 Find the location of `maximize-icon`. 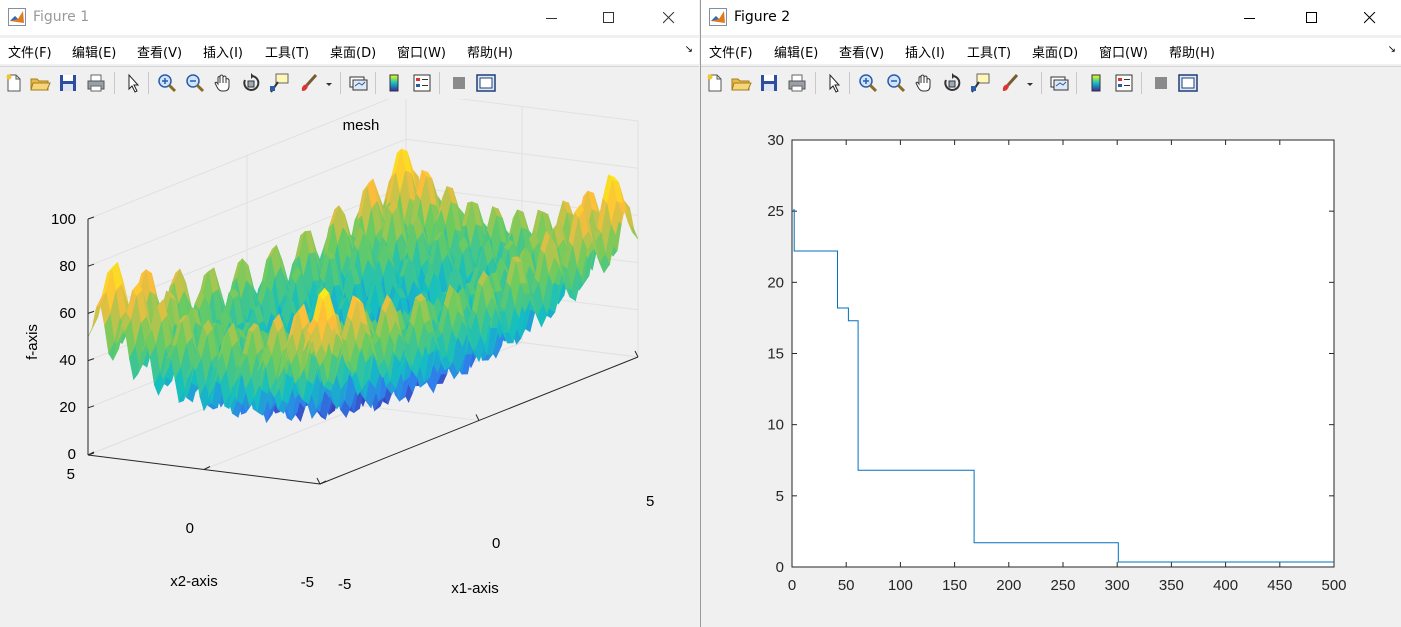

maximize-icon is located at coordinates (1311, 17).